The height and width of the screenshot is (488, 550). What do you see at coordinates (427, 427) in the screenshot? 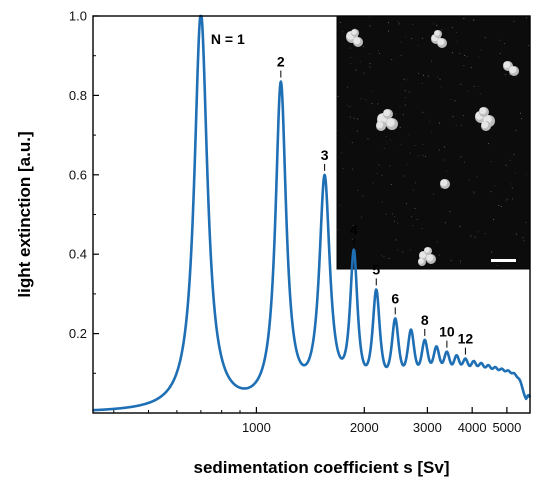
I see `x-tick-label: 3000` at bounding box center [427, 427].